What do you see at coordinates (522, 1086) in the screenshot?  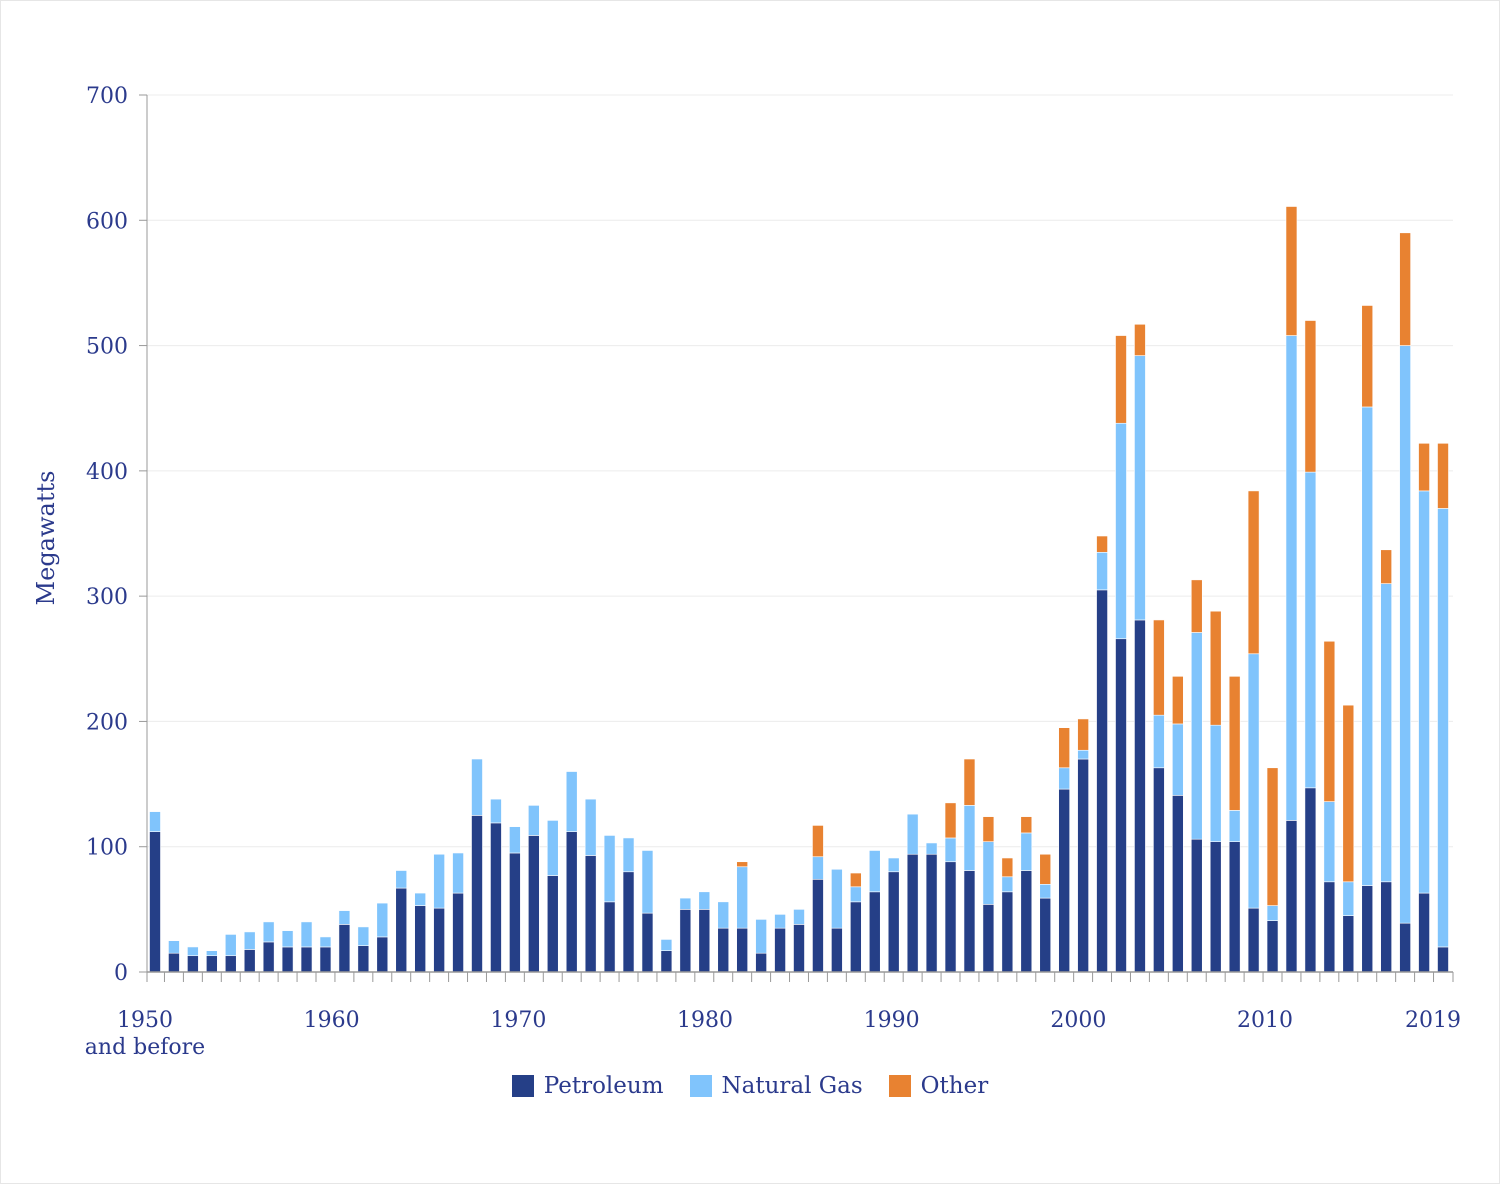 I see `legend-swatch-petroleum` at bounding box center [522, 1086].